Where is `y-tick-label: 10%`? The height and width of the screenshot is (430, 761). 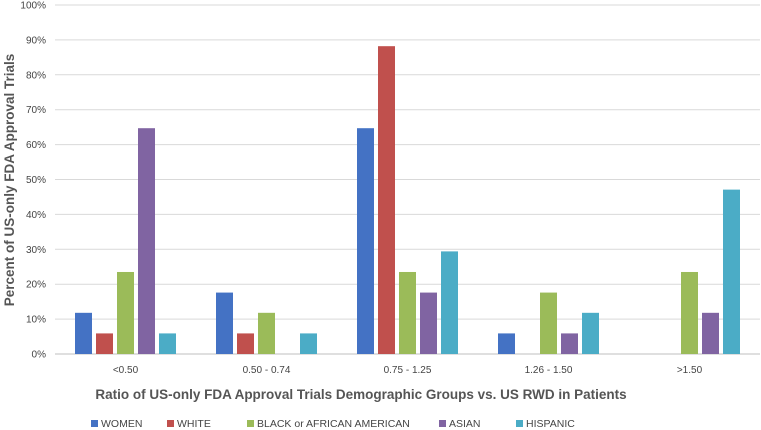
y-tick-label: 10% is located at coordinates (36, 320).